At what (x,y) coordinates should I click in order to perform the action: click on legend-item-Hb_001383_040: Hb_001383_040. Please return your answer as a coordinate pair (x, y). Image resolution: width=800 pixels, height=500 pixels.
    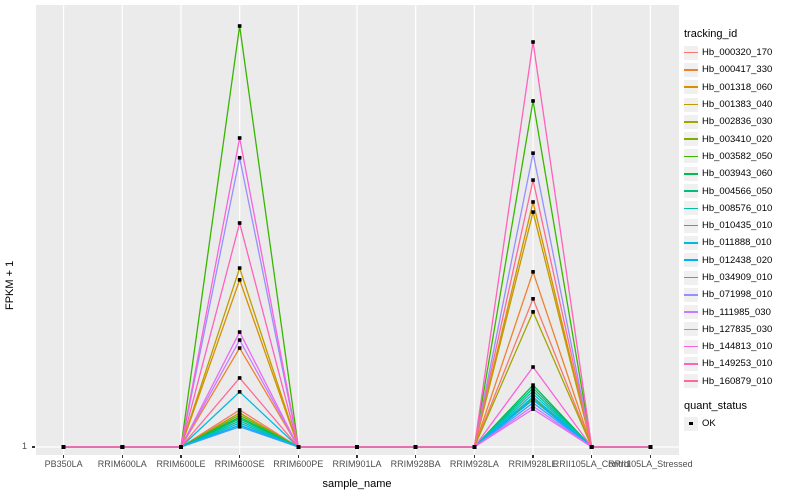
    Looking at the image, I should click on (740, 104).